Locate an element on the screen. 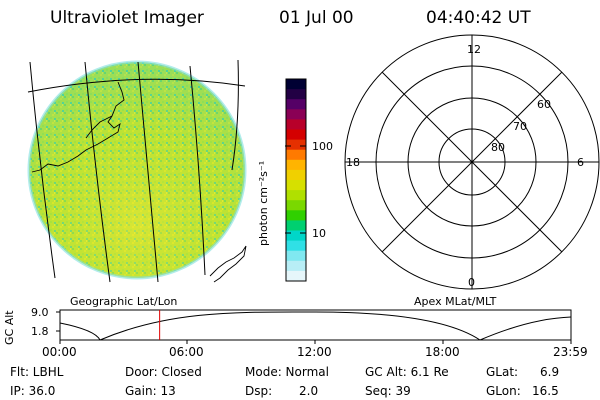  header-date: 01 Jul 00 is located at coordinates (316, 18).